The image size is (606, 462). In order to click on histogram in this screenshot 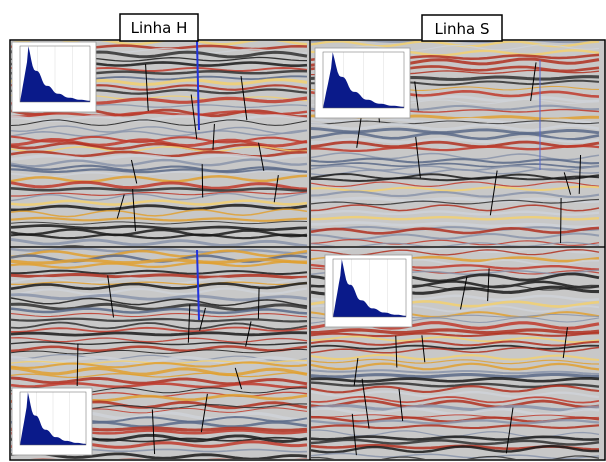, I will do `click(53, 418)`.